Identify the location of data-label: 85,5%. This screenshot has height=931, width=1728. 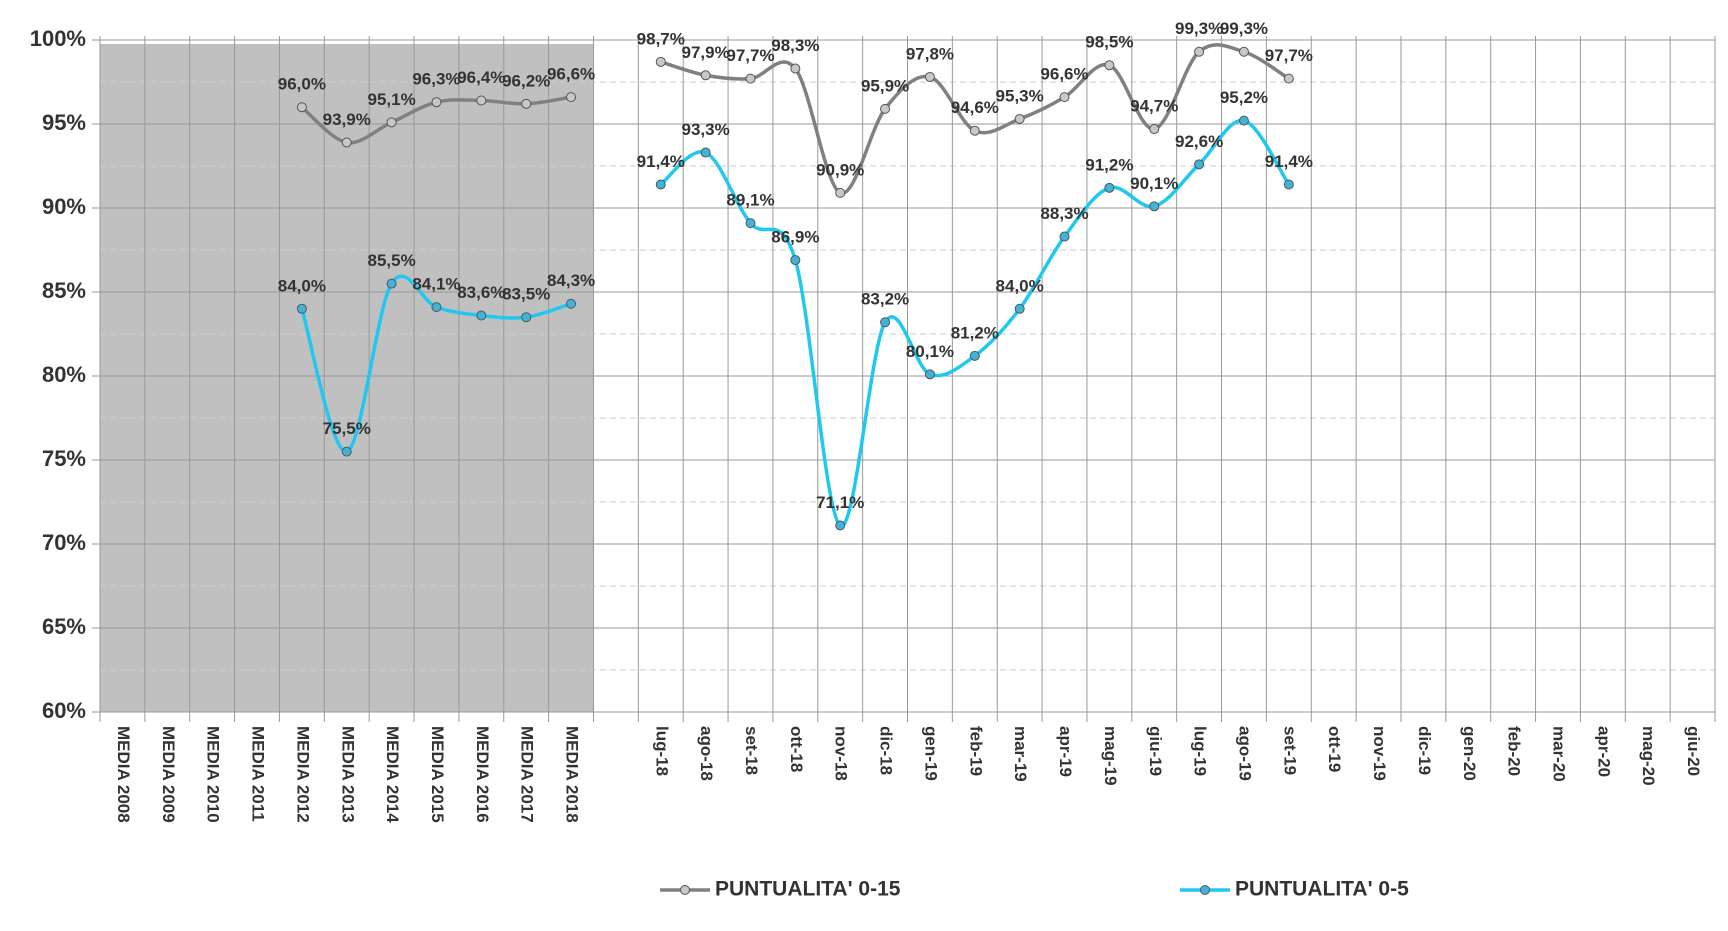
(391, 260).